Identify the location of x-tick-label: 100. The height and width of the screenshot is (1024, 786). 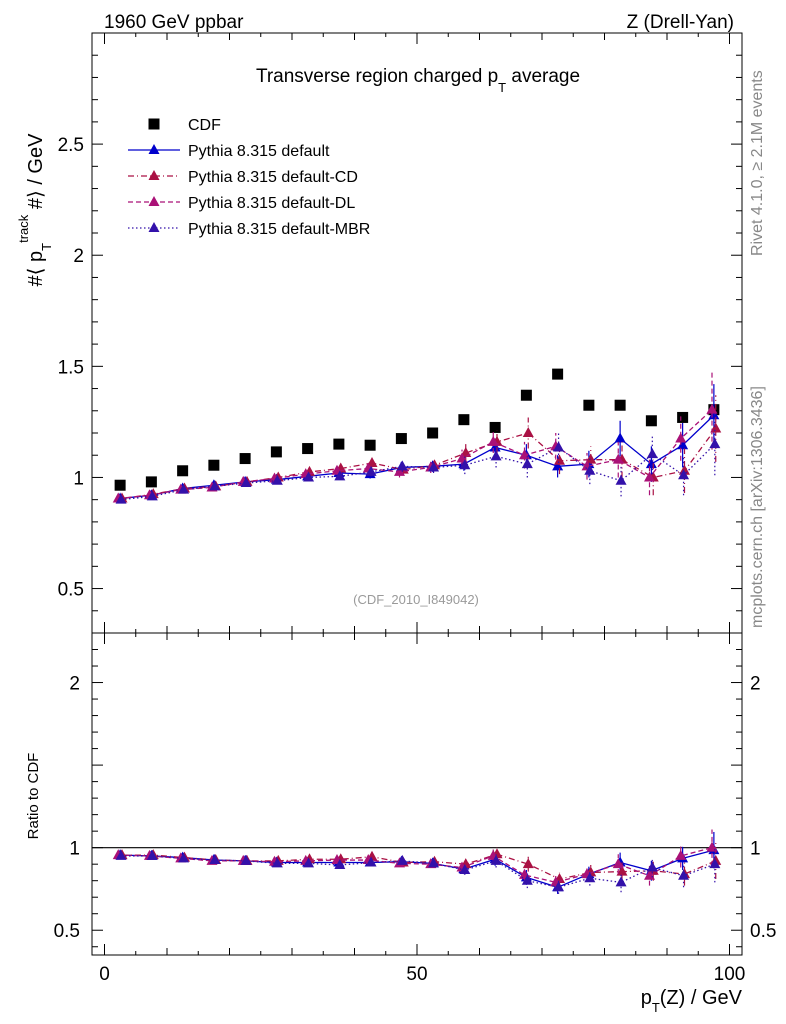
(730, 974).